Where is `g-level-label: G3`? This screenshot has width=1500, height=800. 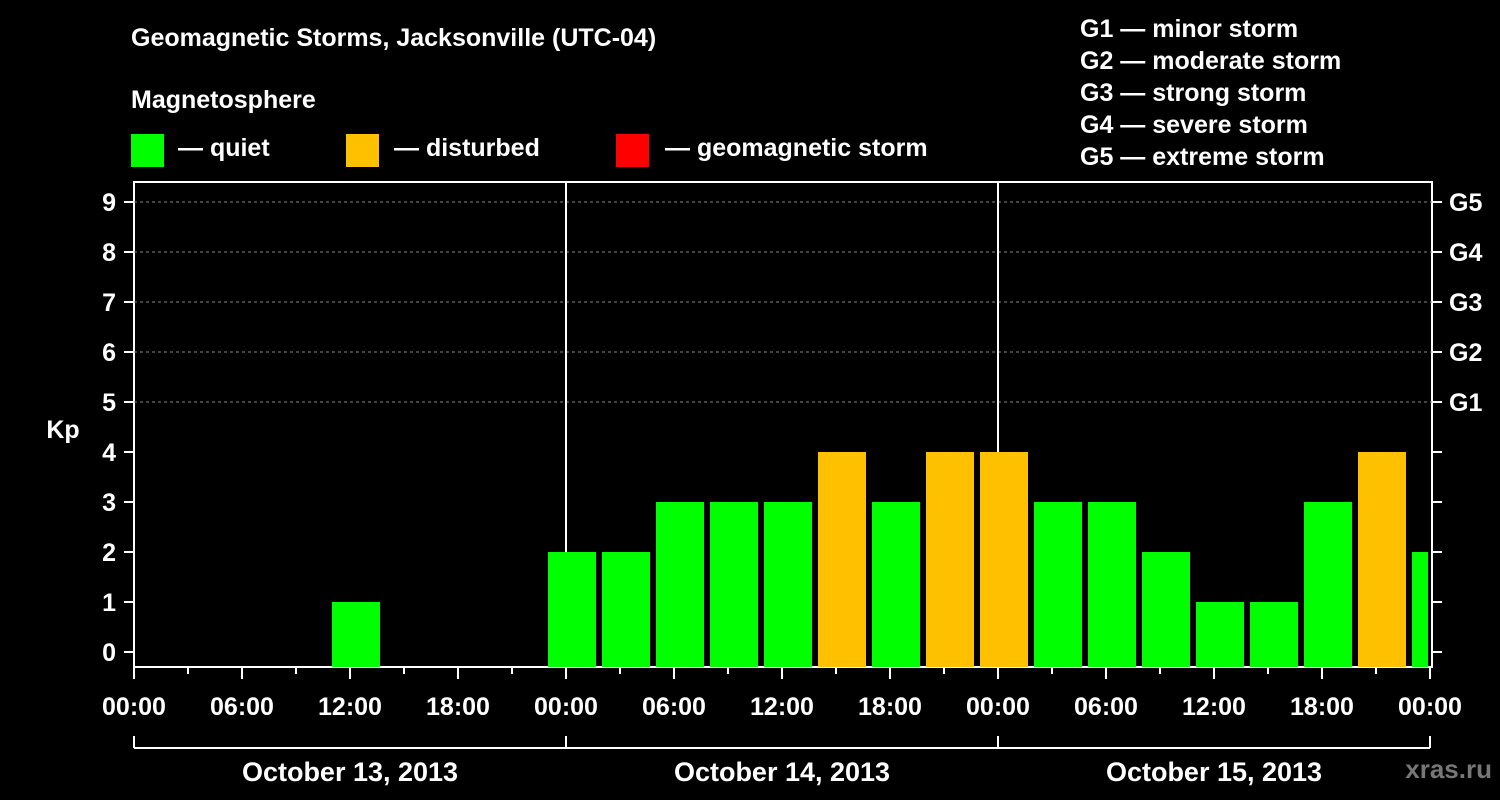 g-level-label: G3 is located at coordinates (1465, 303).